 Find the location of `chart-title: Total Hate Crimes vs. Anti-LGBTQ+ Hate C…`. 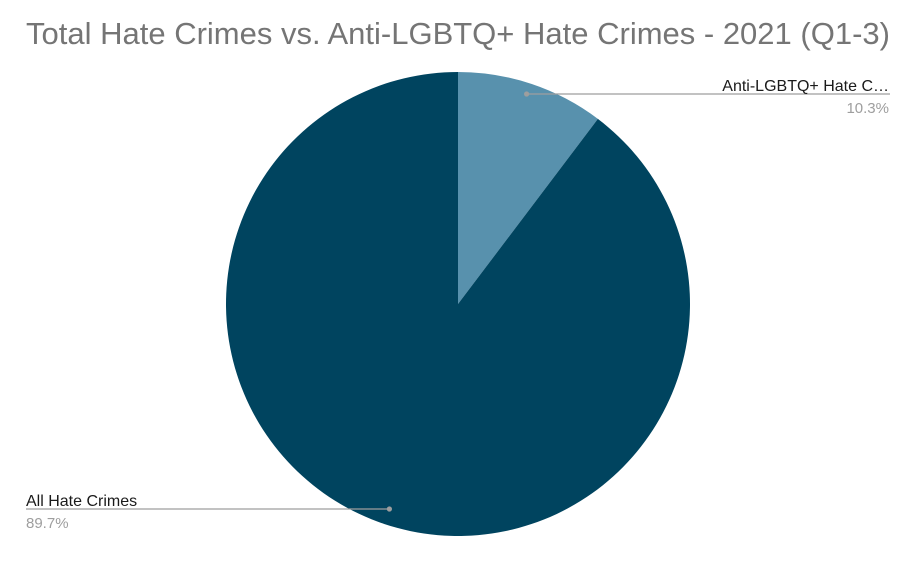

chart-title: Total Hate Crimes vs. Anti-LGBTQ+ Hate C… is located at coordinates (458, 33).